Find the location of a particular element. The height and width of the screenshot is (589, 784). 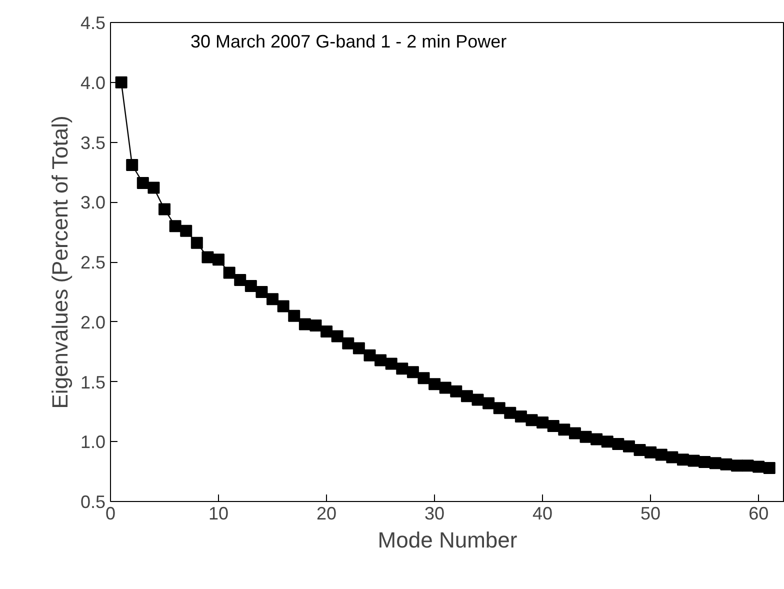

y-tick-label: 2.0 is located at coordinates (93, 322).